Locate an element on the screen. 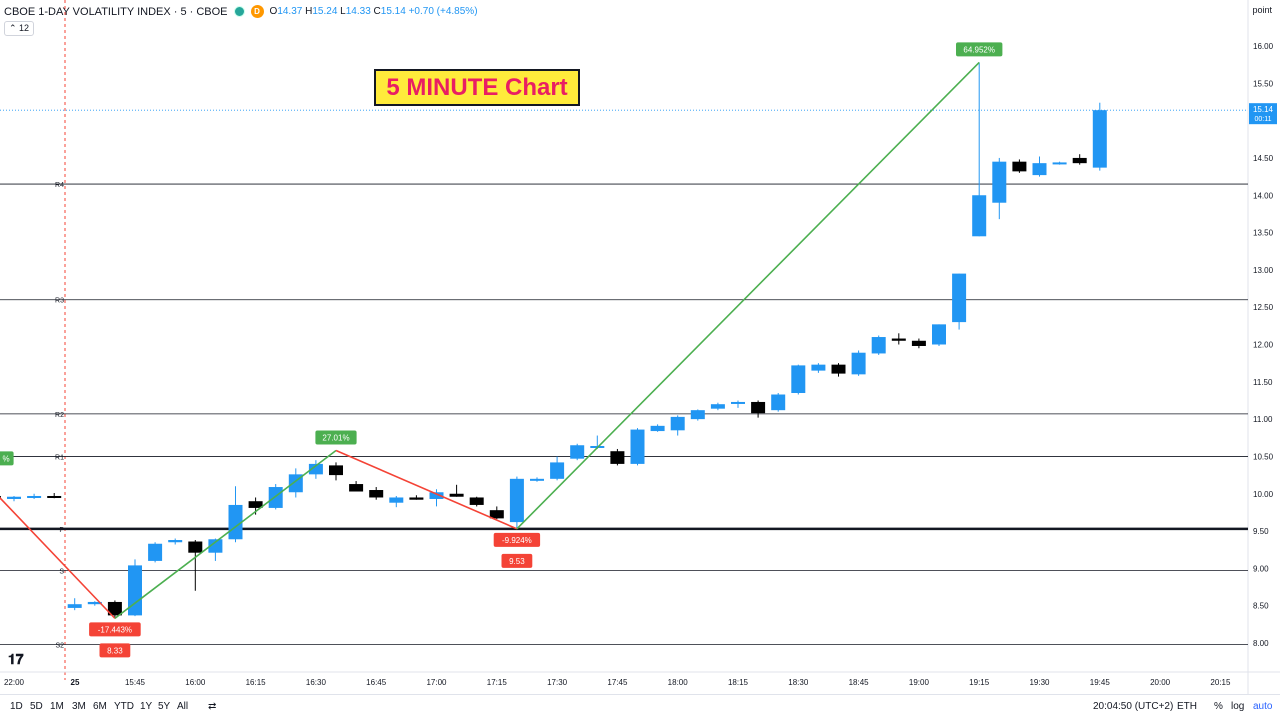 This screenshot has height=721, width=1280. tradingview-logo-icon: 𝟏𝟕 is located at coordinates (16, 659).